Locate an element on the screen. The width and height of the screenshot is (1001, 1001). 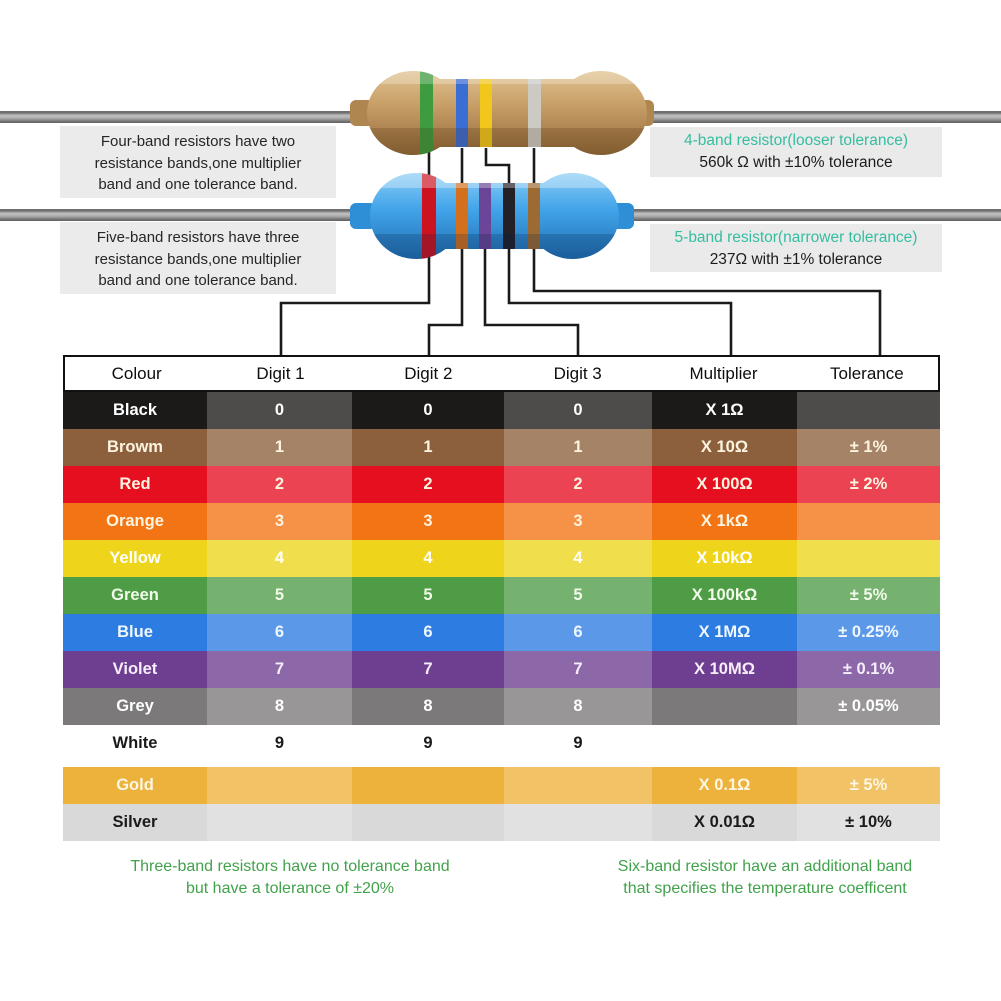
cell-d2: 9 is located at coordinates (428, 743).